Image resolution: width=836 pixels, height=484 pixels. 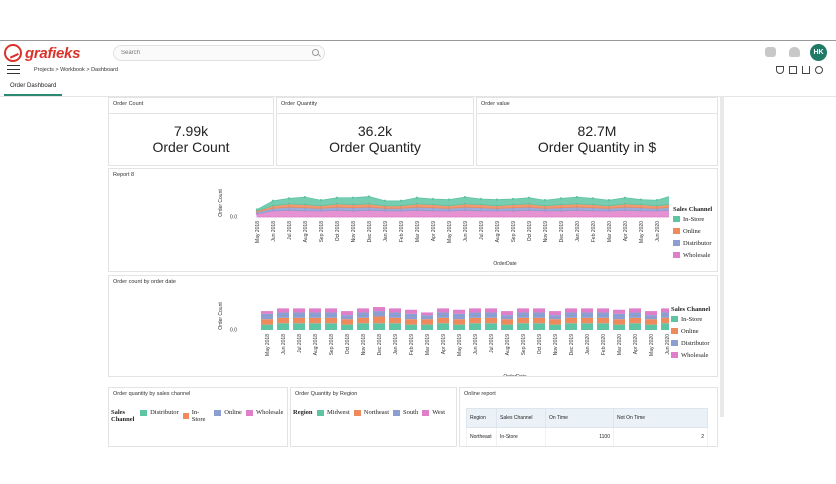 I want to click on legend-item: Midwest, so click(x=333, y=412).